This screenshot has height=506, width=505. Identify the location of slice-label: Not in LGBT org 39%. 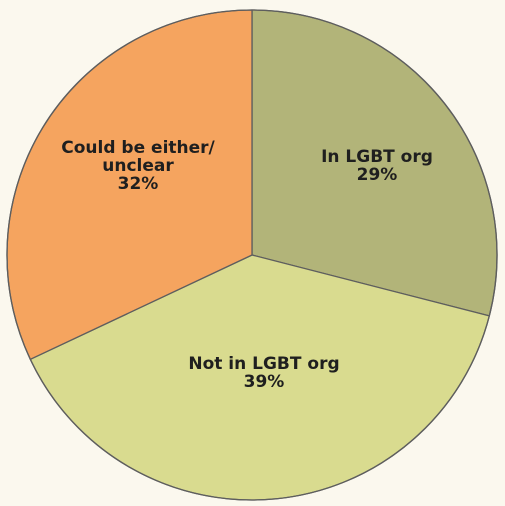
(263, 373).